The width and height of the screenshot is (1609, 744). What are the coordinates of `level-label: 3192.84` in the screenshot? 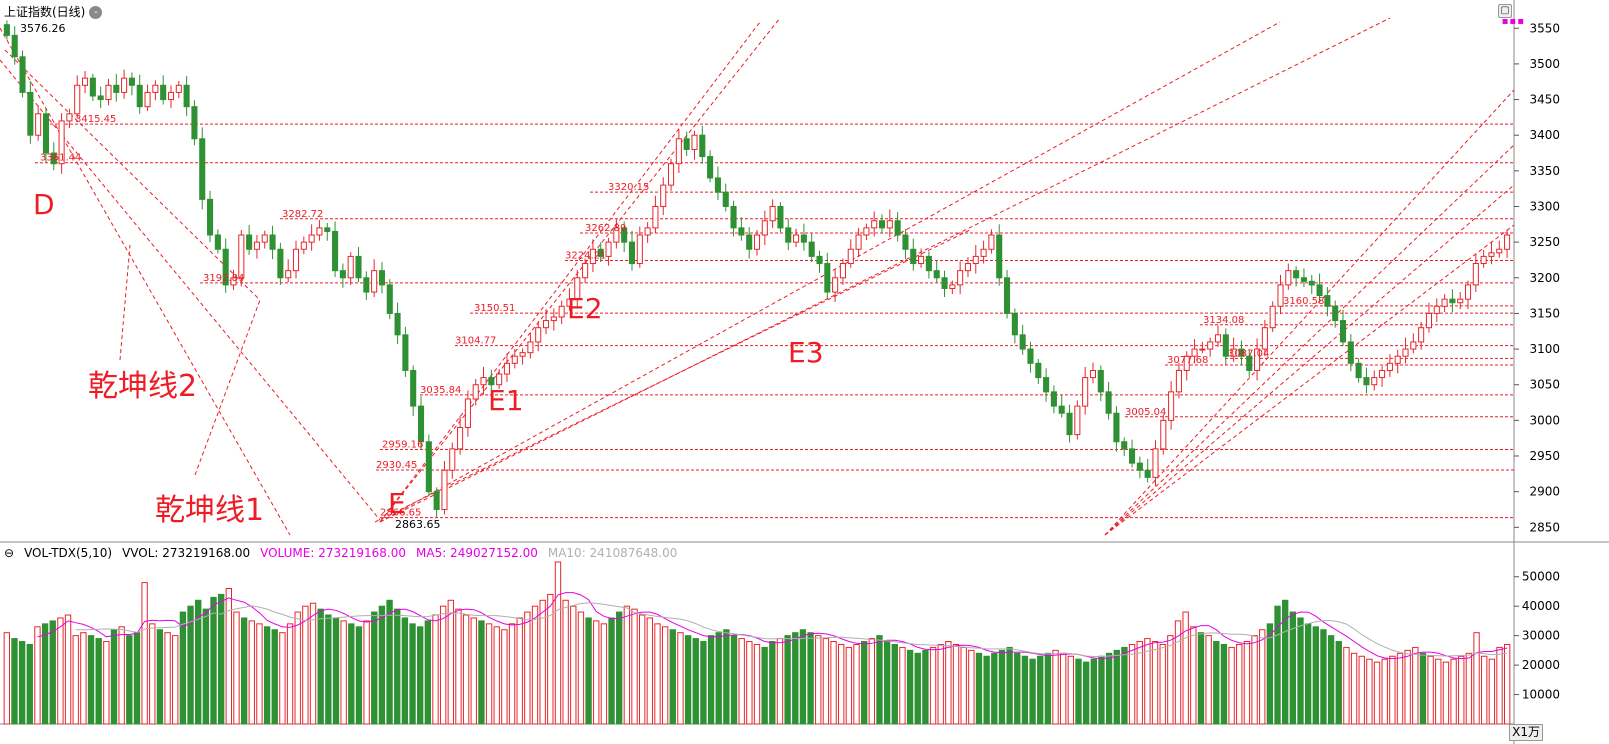 It's located at (223, 278).